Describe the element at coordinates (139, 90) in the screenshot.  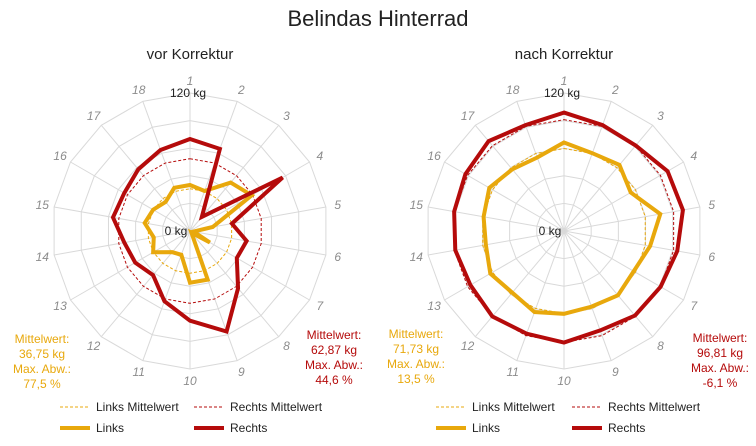
I see `chart-1-spoke-label: 18` at that location.